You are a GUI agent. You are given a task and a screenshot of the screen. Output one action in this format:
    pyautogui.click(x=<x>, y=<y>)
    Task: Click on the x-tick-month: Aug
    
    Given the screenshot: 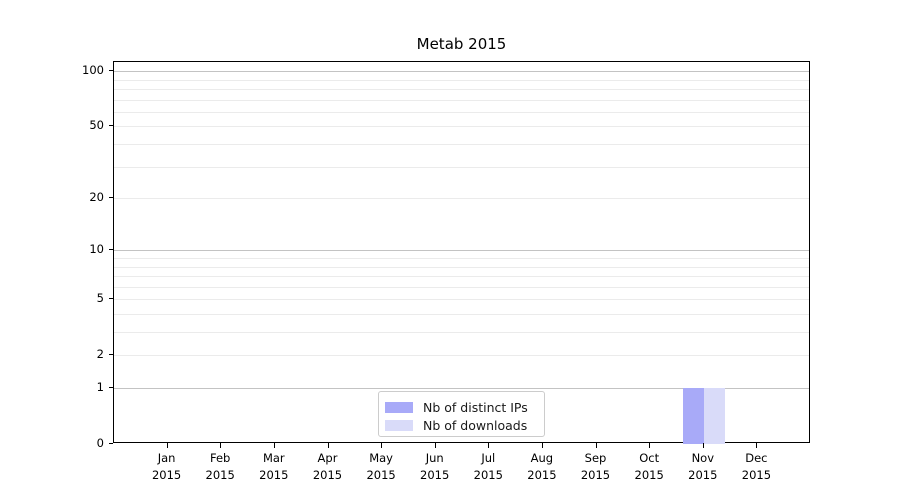 What is the action you would take?
    pyautogui.click(x=542, y=458)
    